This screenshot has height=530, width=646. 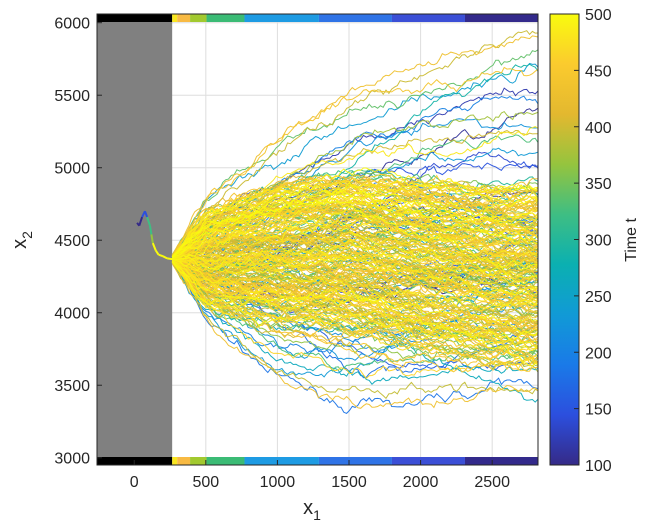 What do you see at coordinates (134, 482) in the screenshot?
I see `x-tick-label: 0` at bounding box center [134, 482].